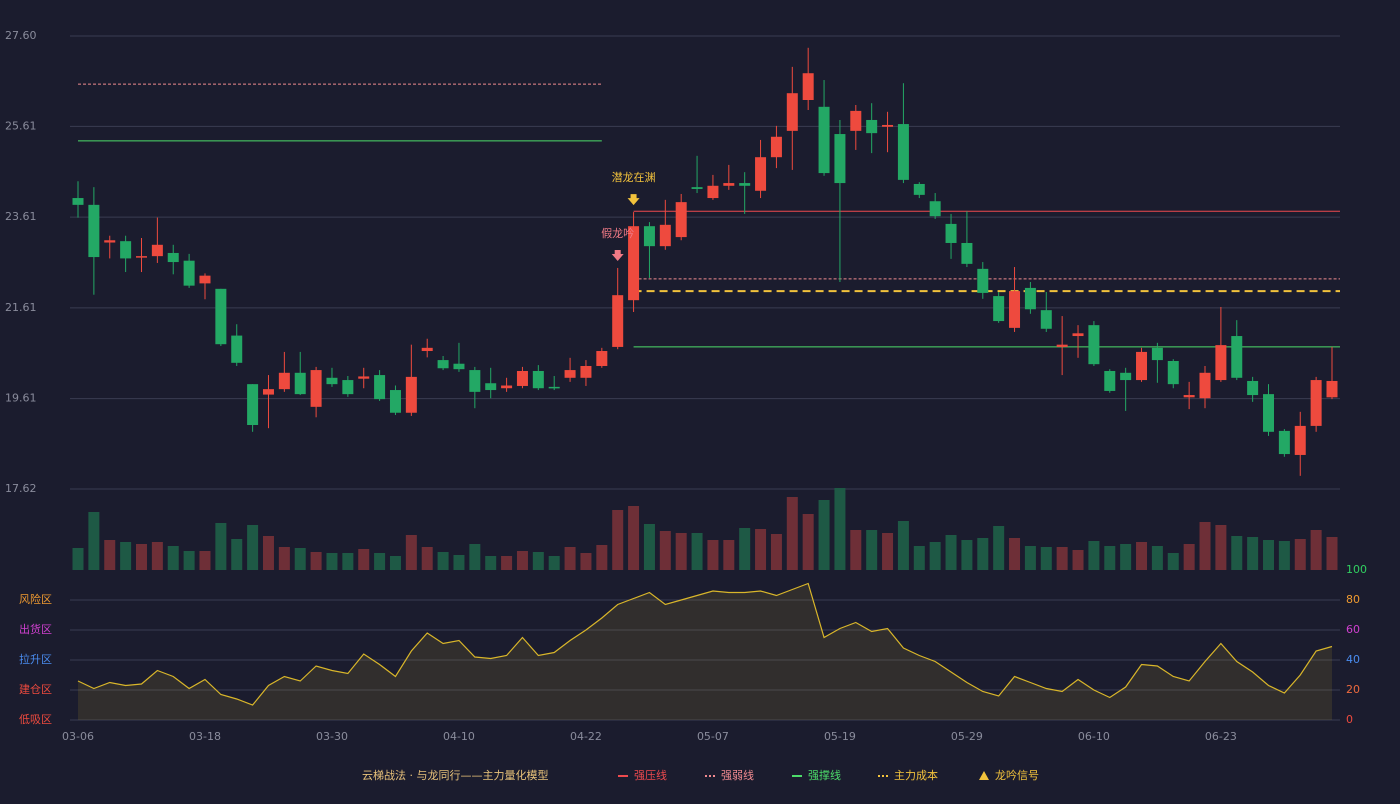 The height and width of the screenshot is (804, 1400). I want to click on x-tick-label: 05-07, so click(713, 736).